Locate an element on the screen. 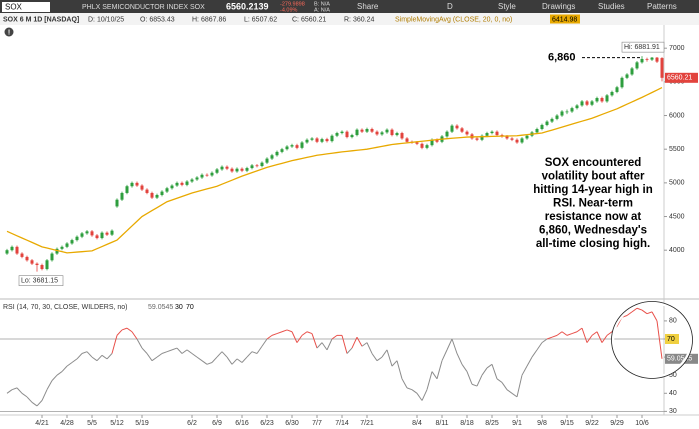  x-tick-label: 9/15 is located at coordinates (567, 423).